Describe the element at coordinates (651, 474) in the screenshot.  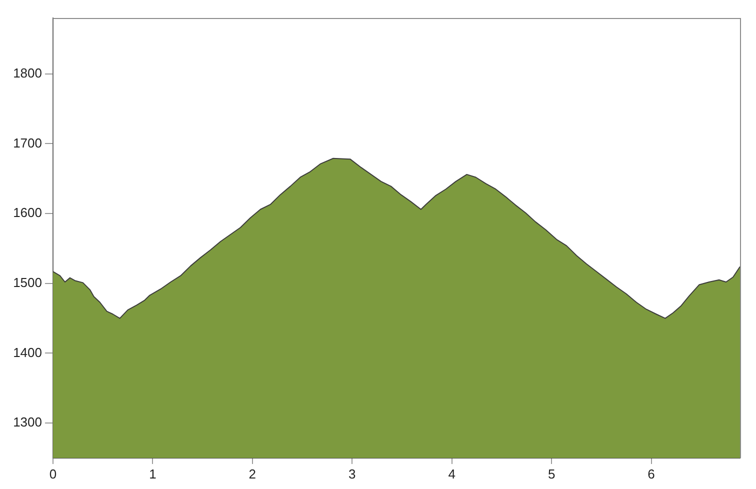
I see `x-tick-label: 6` at that location.